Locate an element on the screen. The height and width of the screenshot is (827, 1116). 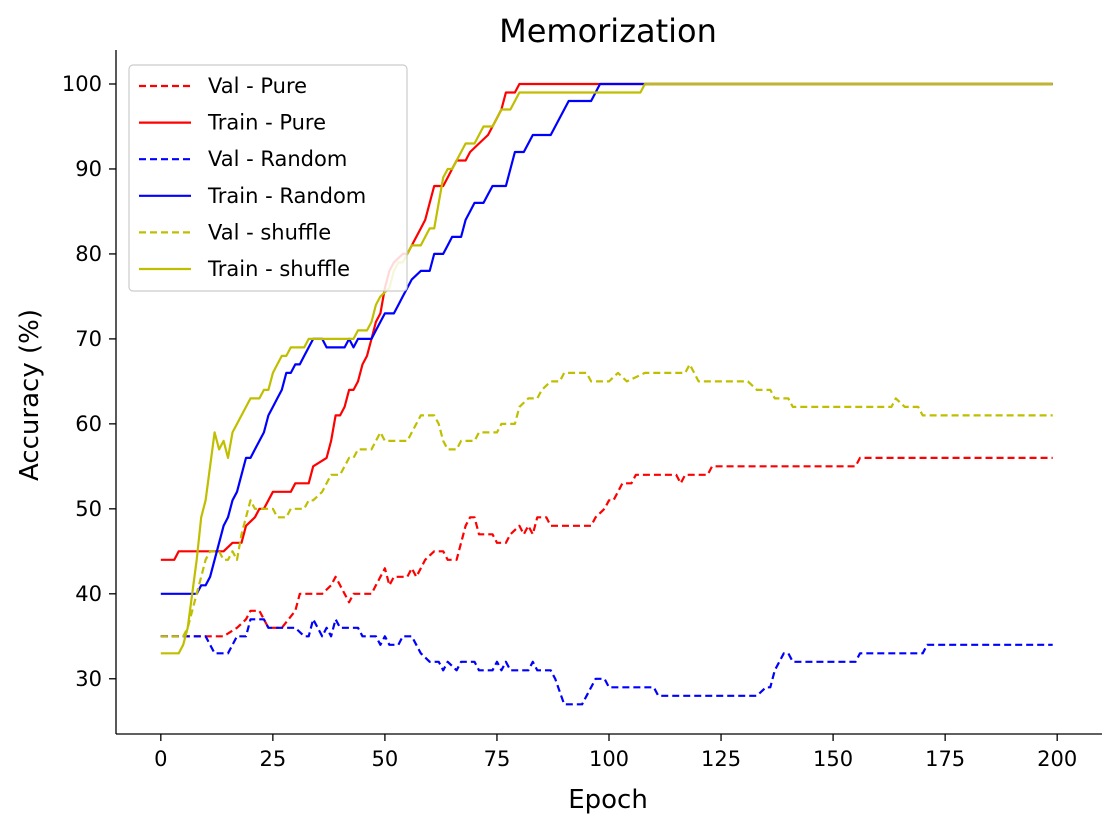
y-tick-label: 40 is located at coordinates (88, 594).